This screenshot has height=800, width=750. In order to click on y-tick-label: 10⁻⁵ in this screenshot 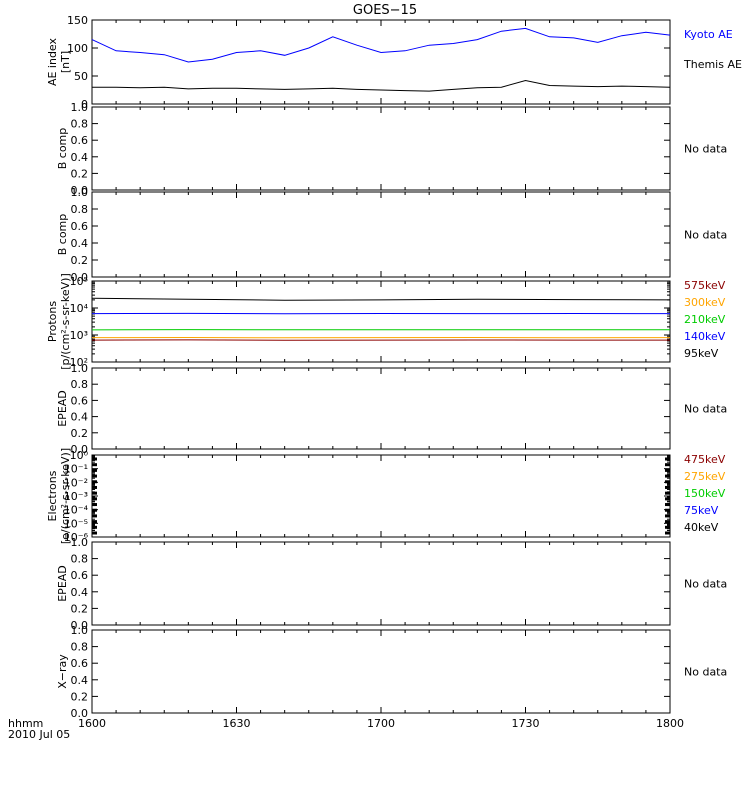, I will do `click(76, 523)`.